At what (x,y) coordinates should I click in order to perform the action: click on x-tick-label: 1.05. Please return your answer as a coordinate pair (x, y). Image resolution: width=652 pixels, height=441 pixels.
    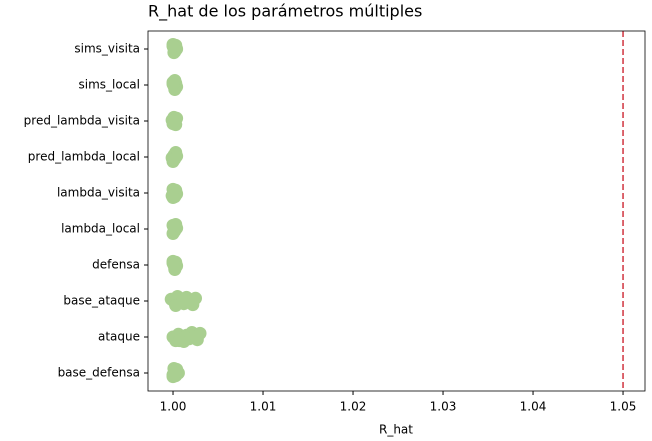
    Looking at the image, I should click on (623, 407).